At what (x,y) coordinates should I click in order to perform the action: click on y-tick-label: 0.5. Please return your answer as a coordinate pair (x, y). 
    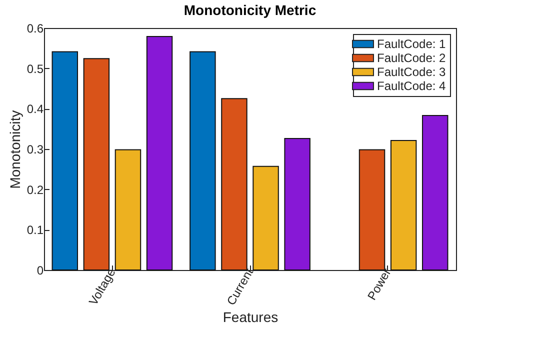
    Looking at the image, I should click on (35, 69).